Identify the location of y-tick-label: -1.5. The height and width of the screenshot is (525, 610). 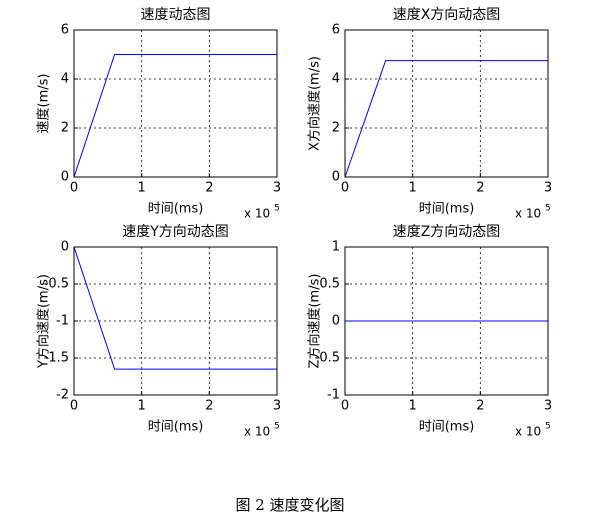
(56, 358).